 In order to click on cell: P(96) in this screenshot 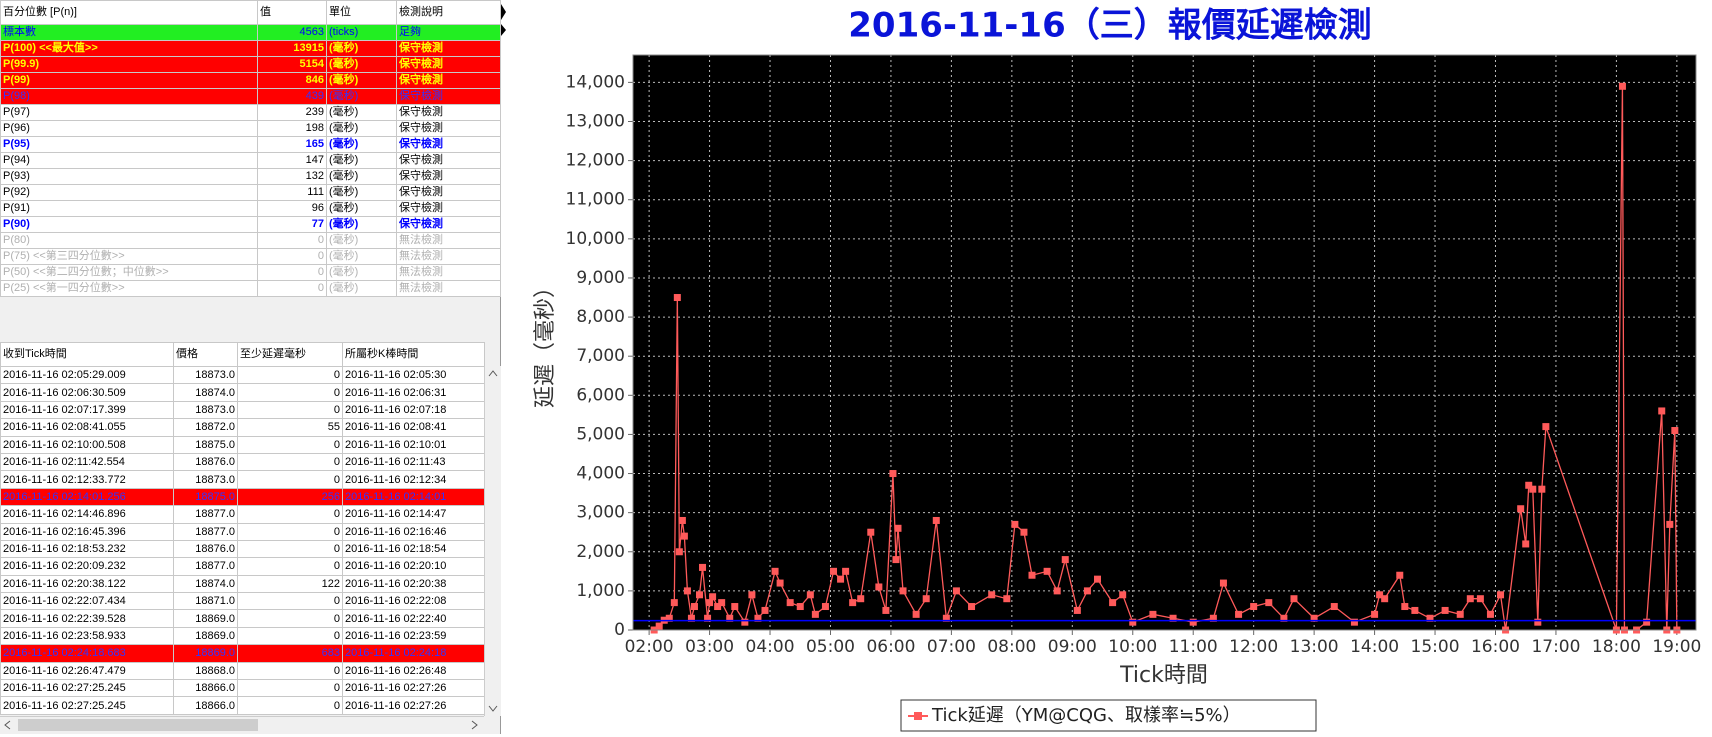, I will do `click(129, 128)`.